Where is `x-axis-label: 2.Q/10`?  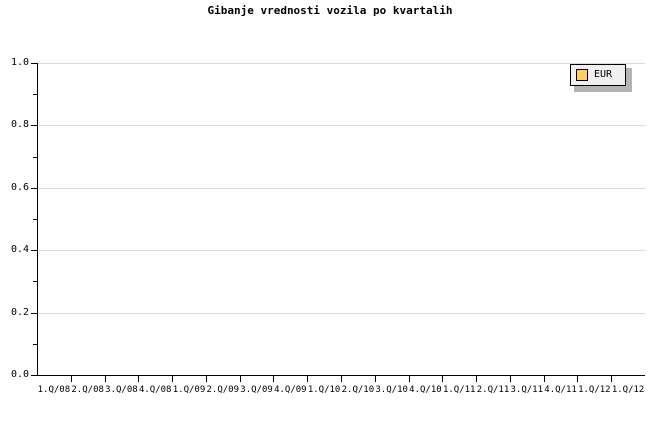 x-axis-label: 2.Q/10 is located at coordinates (358, 390).